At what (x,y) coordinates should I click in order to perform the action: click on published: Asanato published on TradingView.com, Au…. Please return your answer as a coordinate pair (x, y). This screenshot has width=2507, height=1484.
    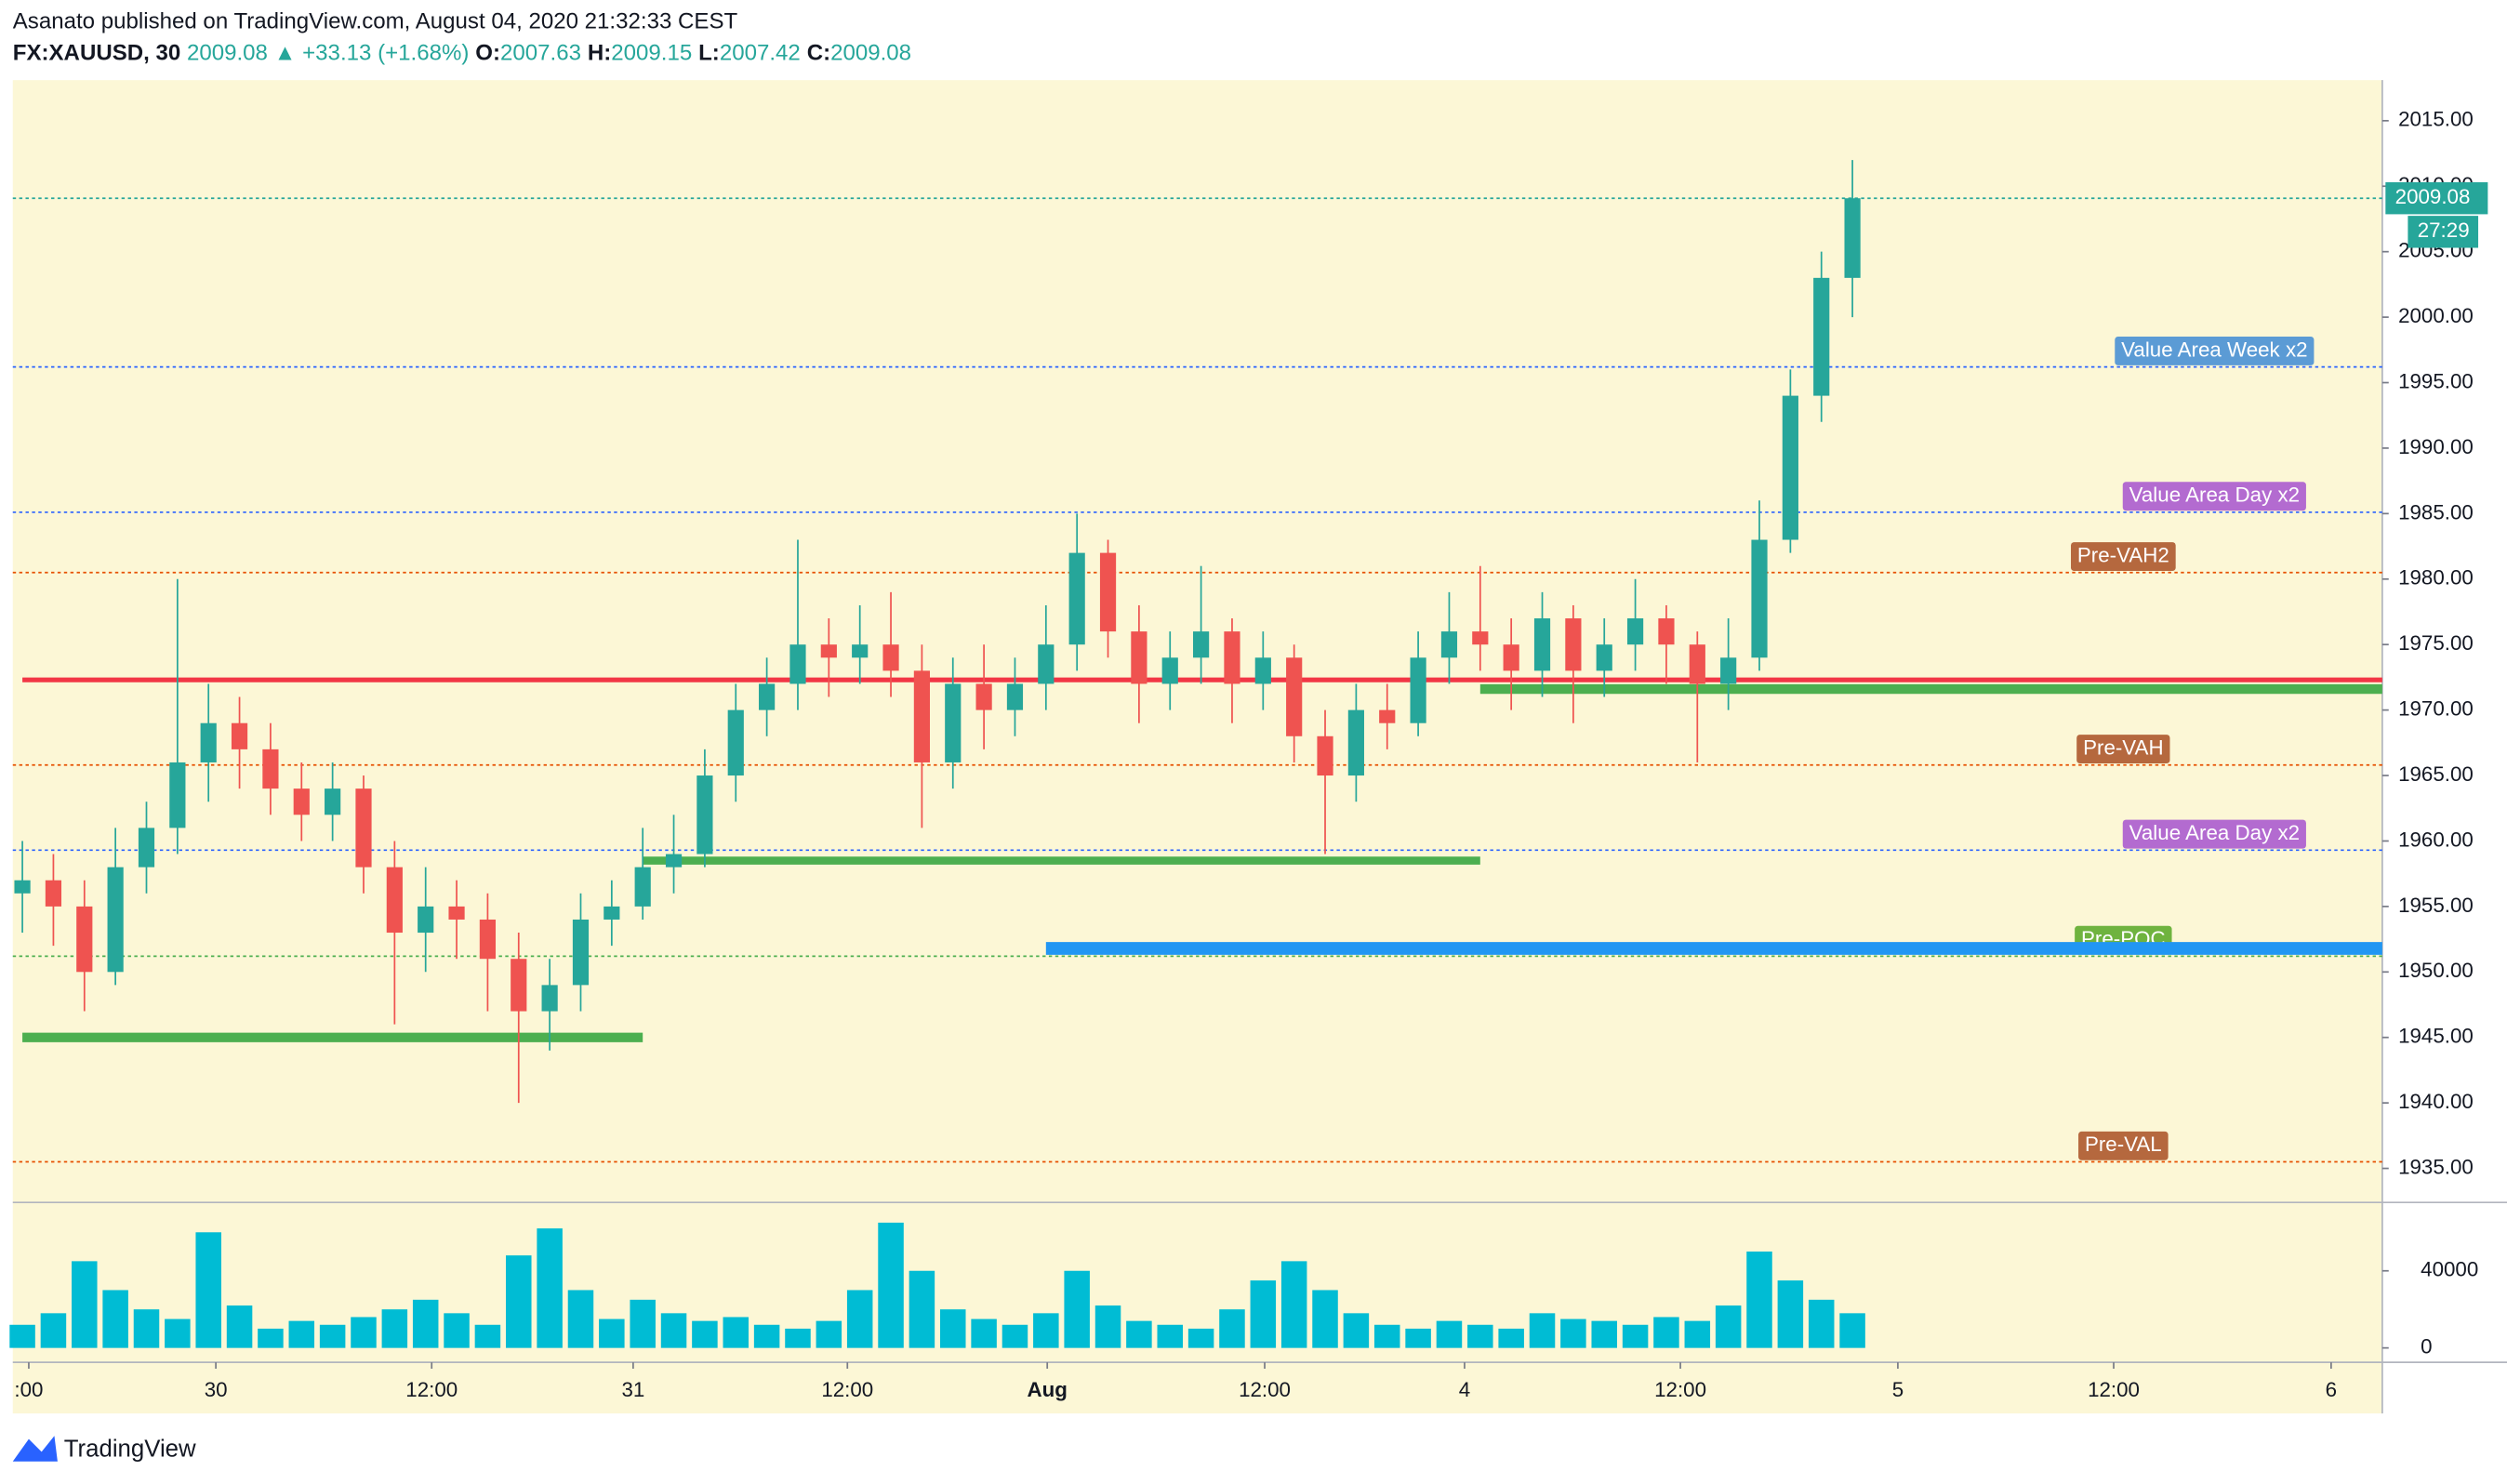
    Looking at the image, I should click on (375, 21).